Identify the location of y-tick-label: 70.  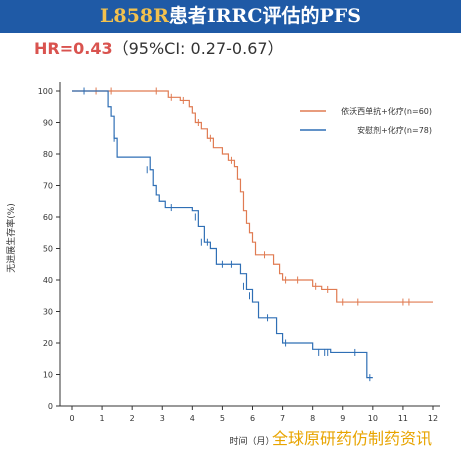
(48, 186).